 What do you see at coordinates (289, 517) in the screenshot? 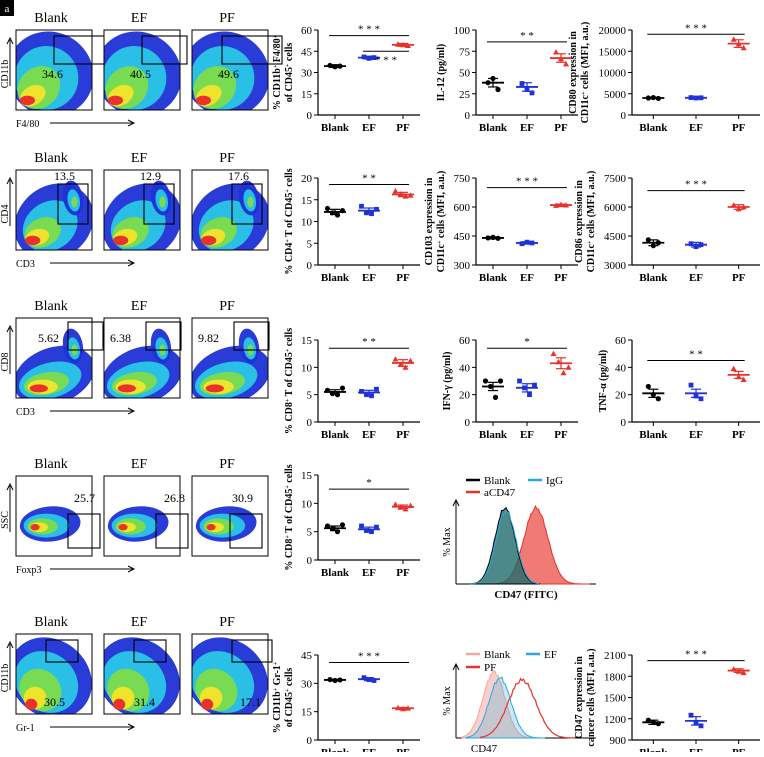
I see `y-axis-label: % CD8+ T of CD45+ cells` at bounding box center [289, 517].